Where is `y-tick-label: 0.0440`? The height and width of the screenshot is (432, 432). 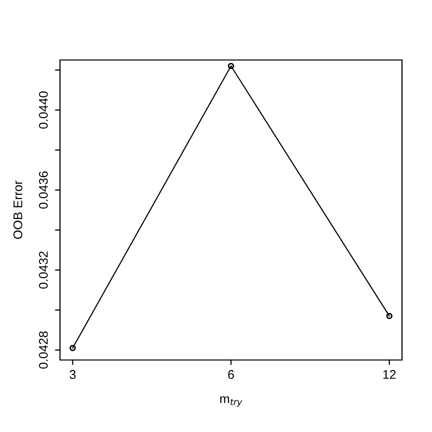 y-tick-label: 0.0440 is located at coordinates (43, 110).